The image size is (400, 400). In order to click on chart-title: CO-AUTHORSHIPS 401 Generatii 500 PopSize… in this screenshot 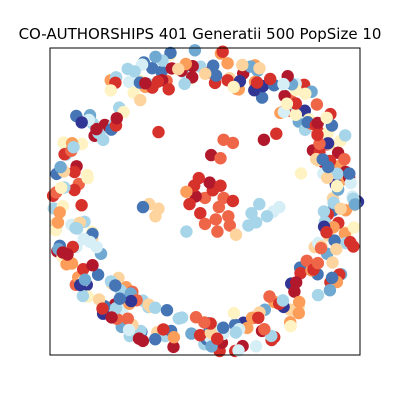, I will do `click(200, 34)`.